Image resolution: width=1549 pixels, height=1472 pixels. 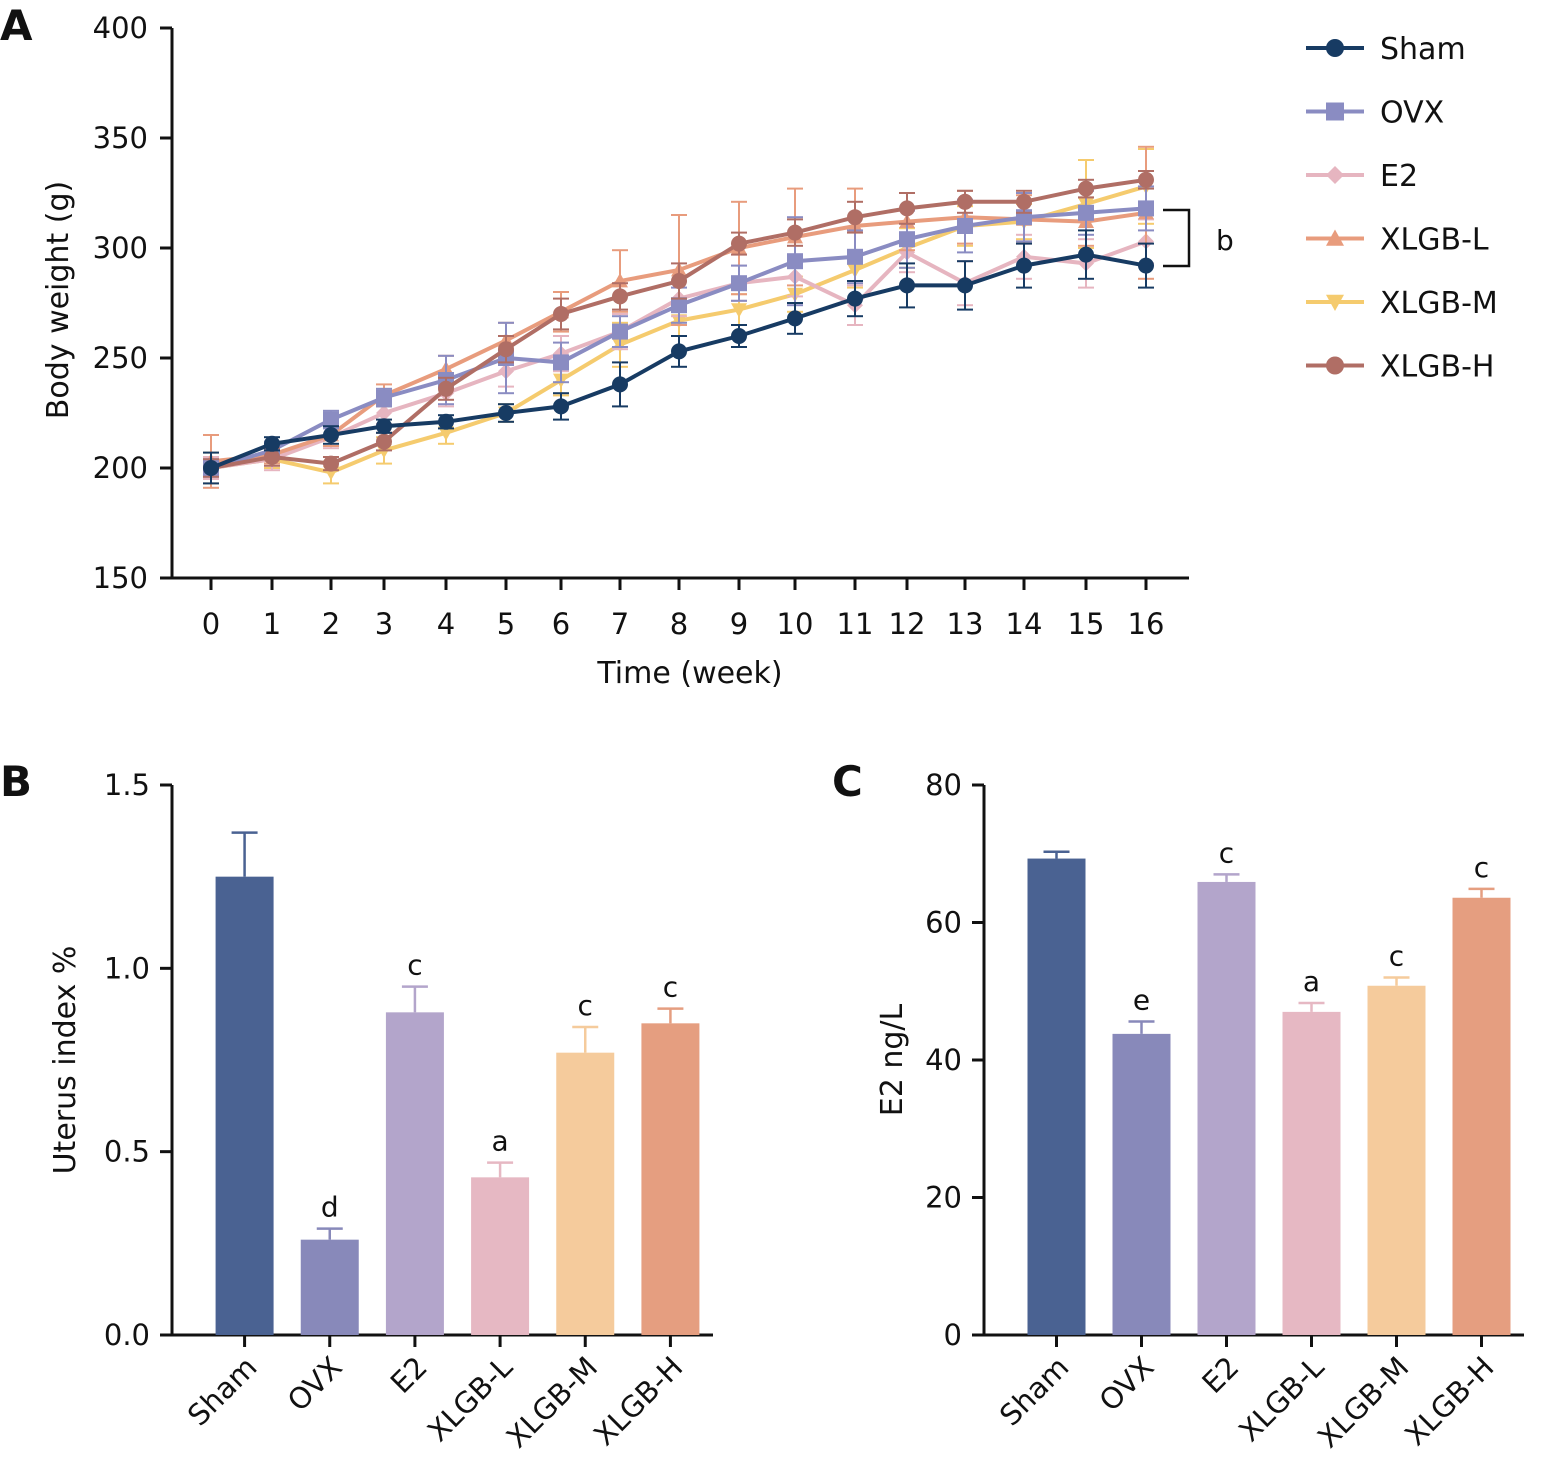 I want to click on panel-a-x-tick-label: 1, so click(x=272, y=624).